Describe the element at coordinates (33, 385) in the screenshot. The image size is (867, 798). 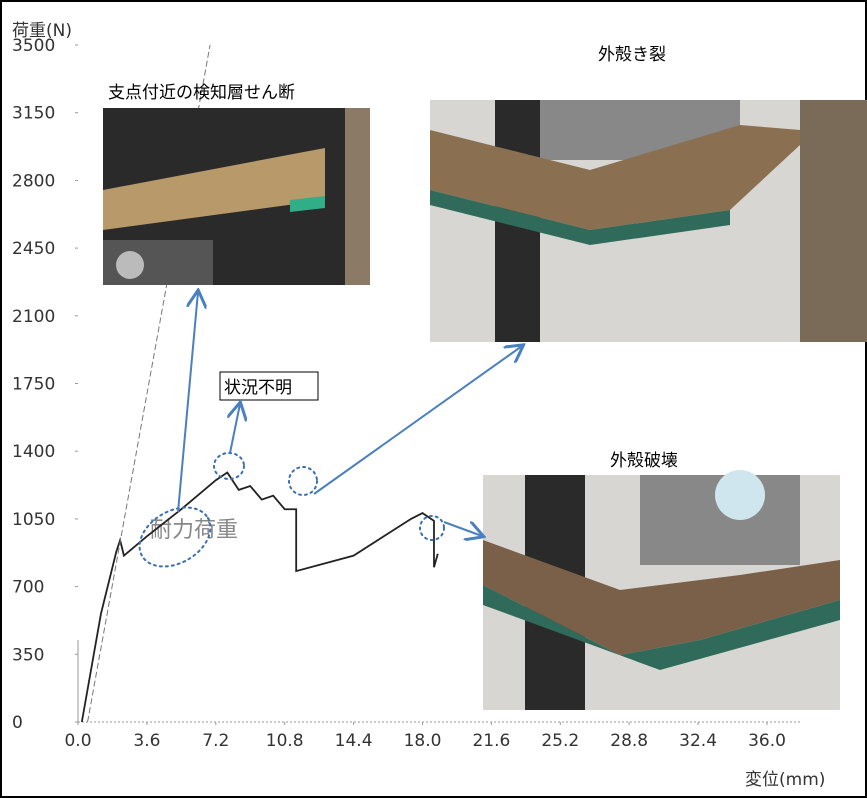
I see `y-tick-label: 1750` at that location.